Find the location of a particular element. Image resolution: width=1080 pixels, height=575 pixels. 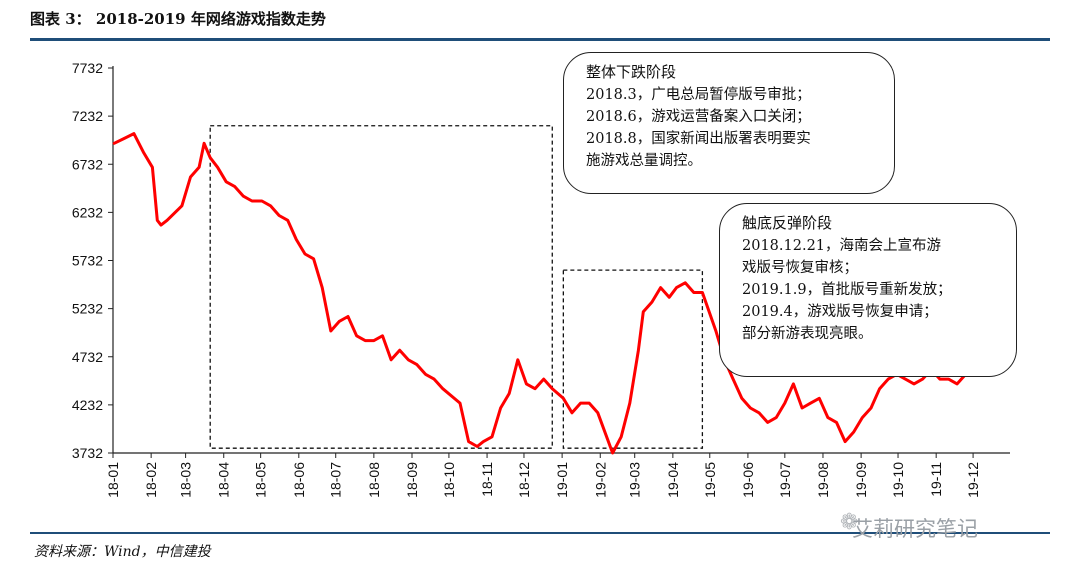

x-tick-label: 19-05 is located at coordinates (710, 480).